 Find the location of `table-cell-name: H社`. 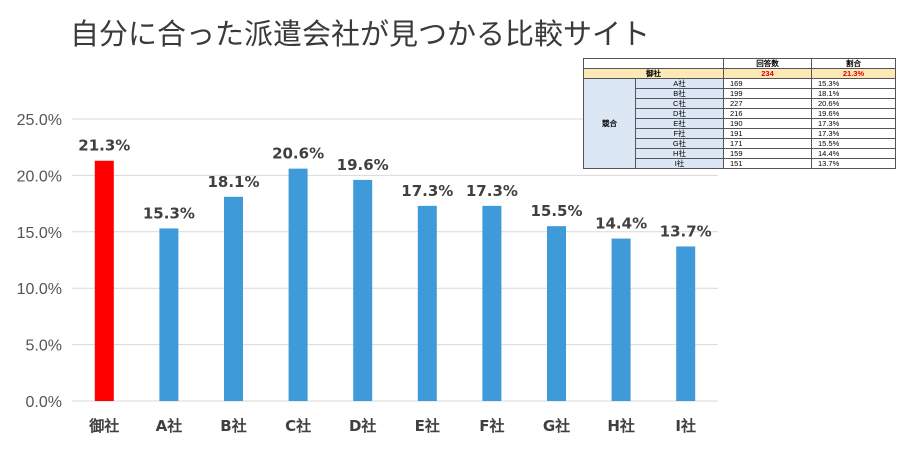

table-cell-name: H社 is located at coordinates (679, 153).